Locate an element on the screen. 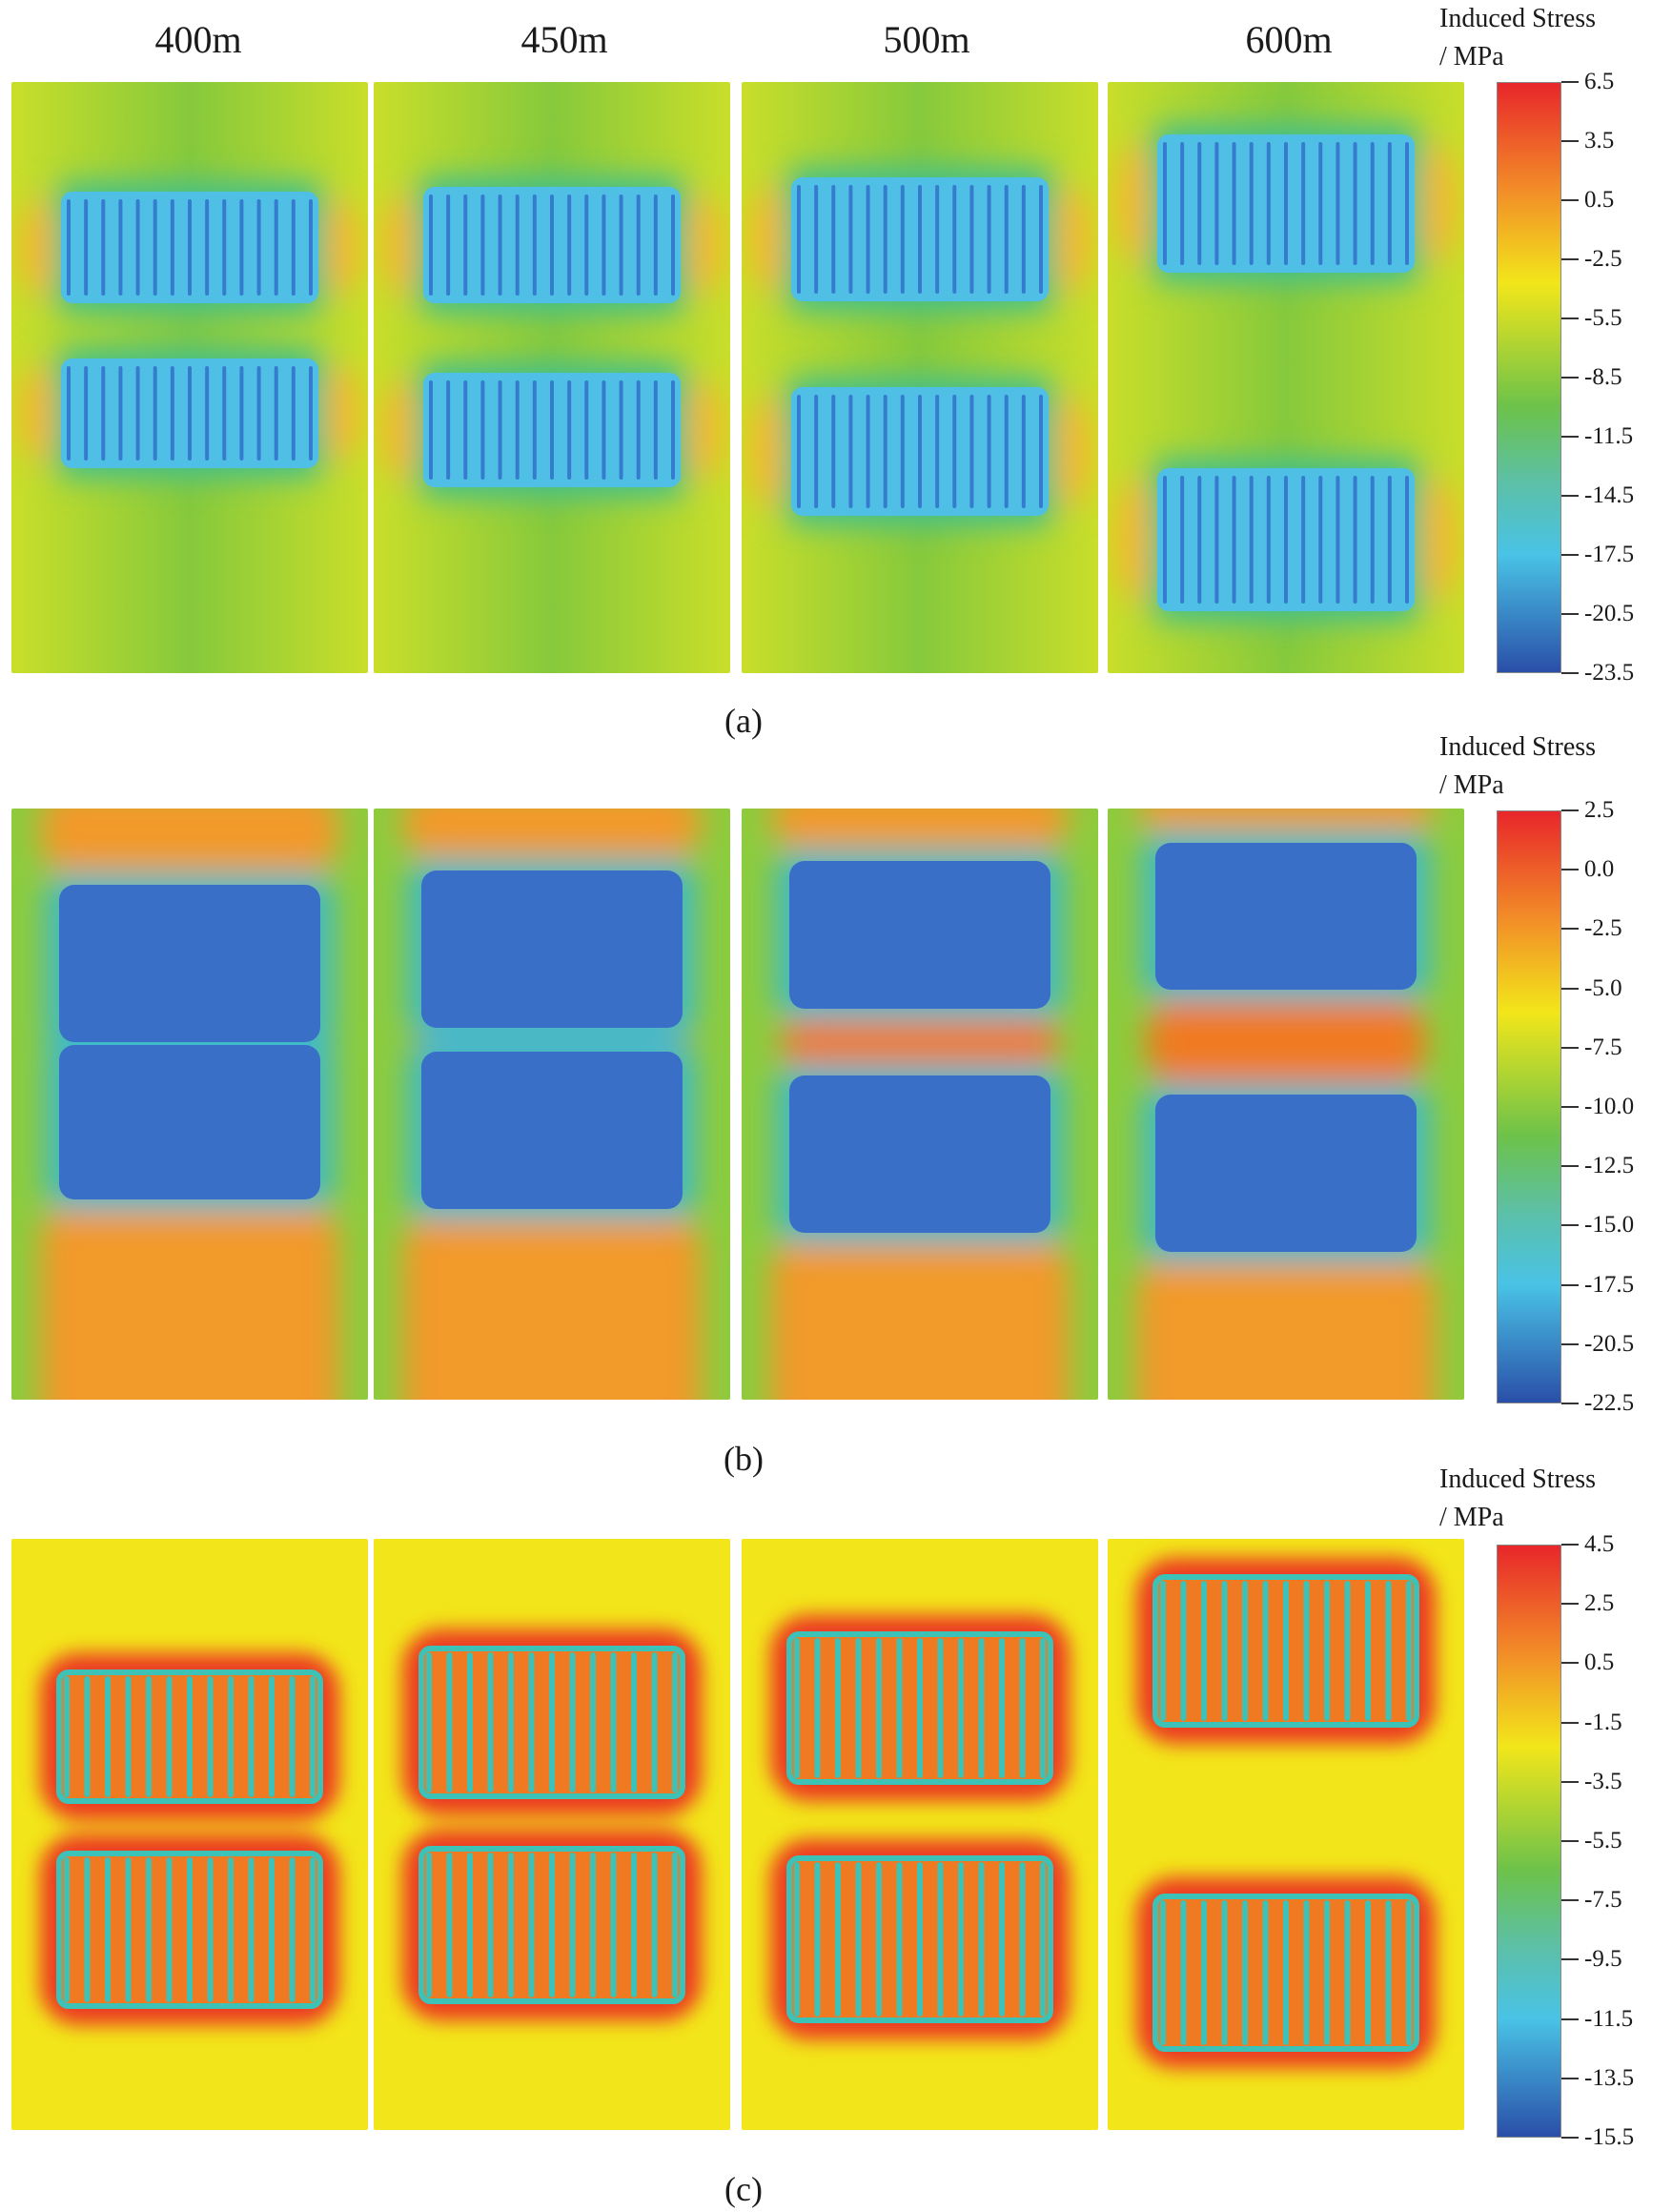 This screenshot has height=2212, width=1672. column-header-500m: 500m is located at coordinates (926, 39).